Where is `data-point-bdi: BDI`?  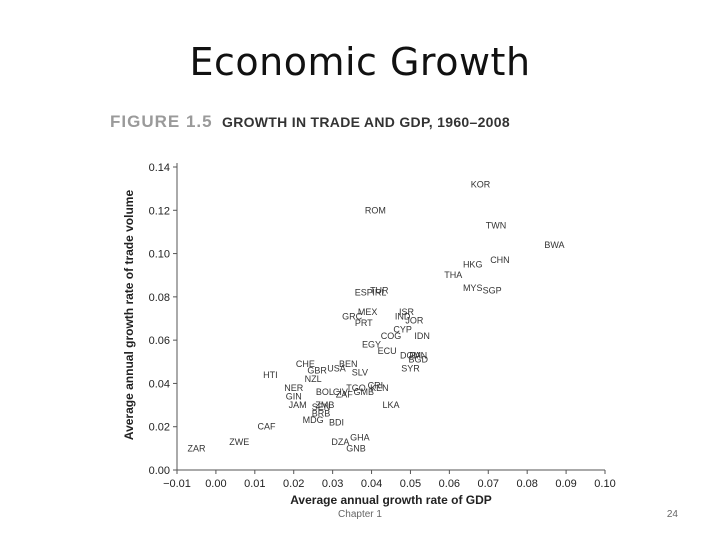
data-point-bdi: BDI is located at coordinates (336, 422).